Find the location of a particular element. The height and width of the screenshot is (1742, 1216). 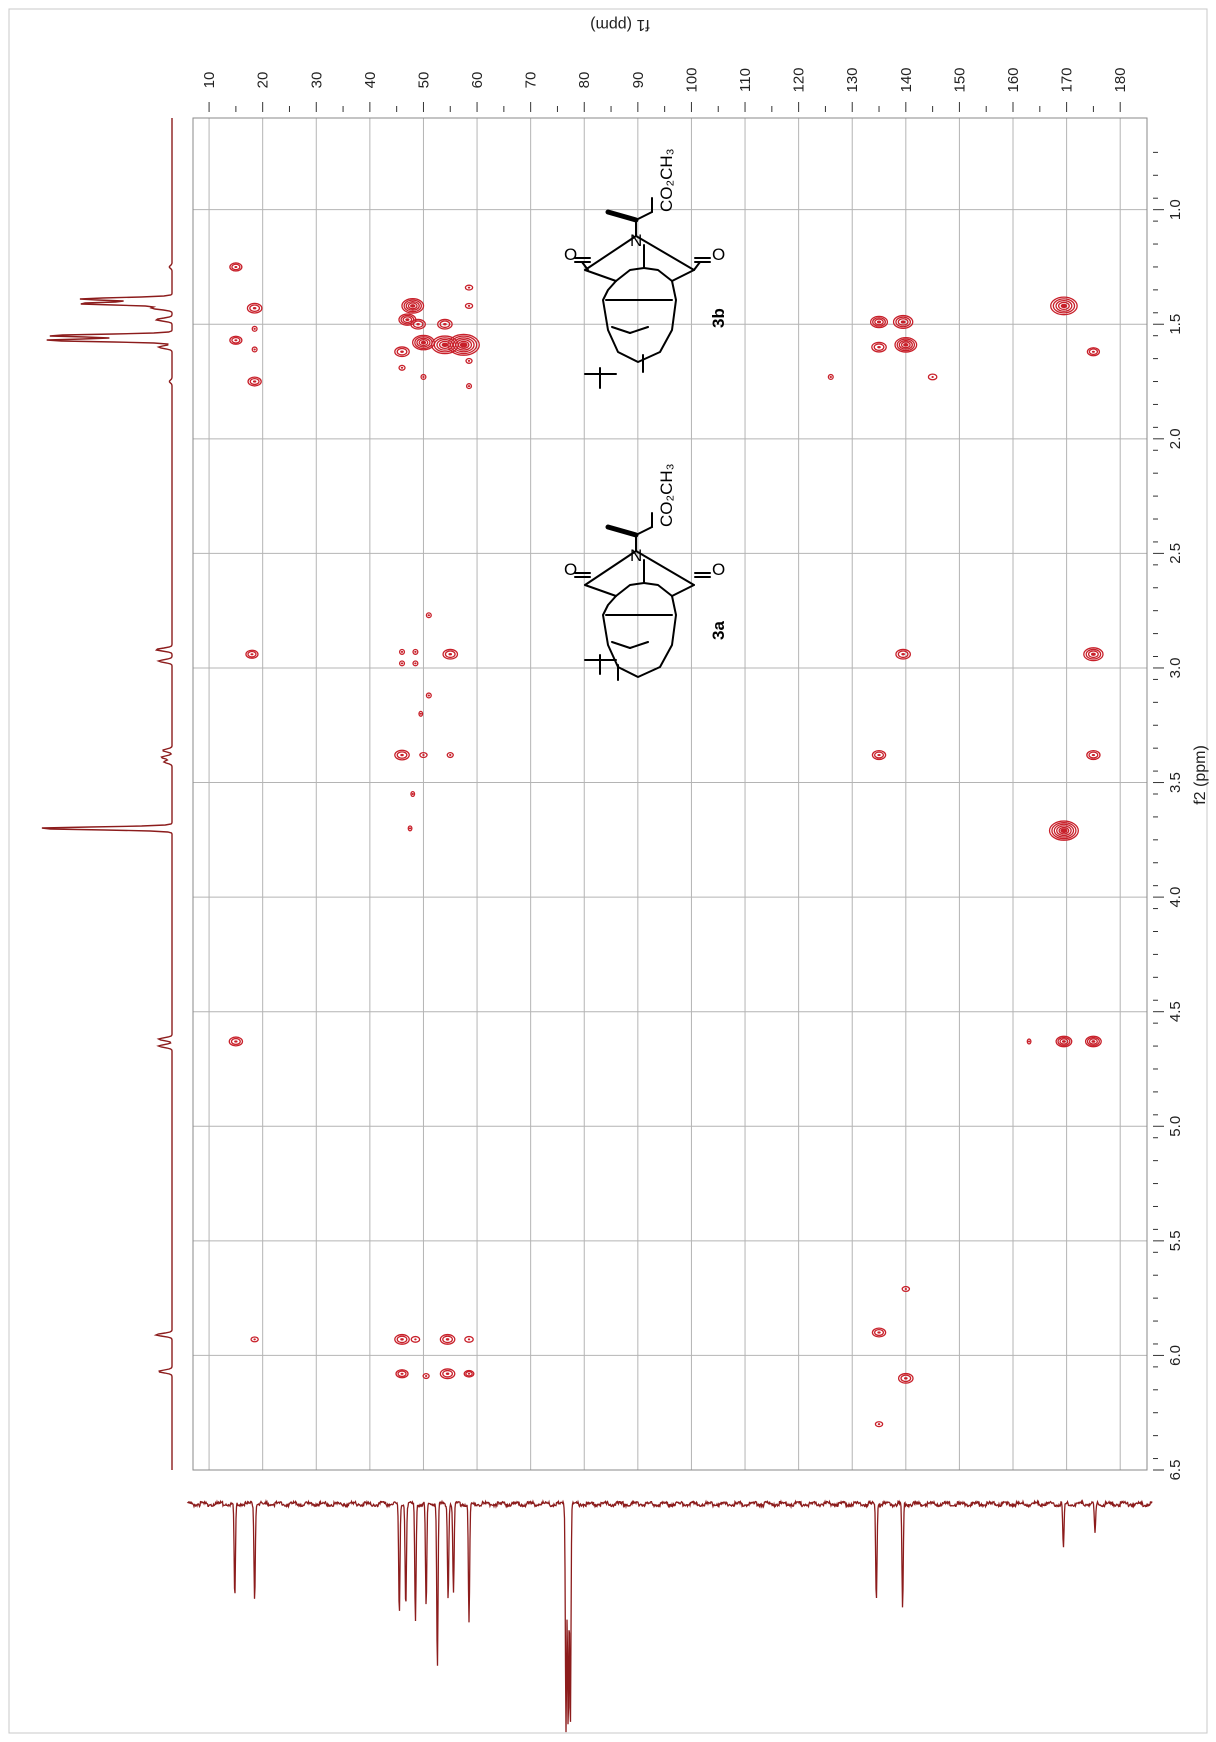

proton-projection-spectrum is located at coordinates (107, 794).